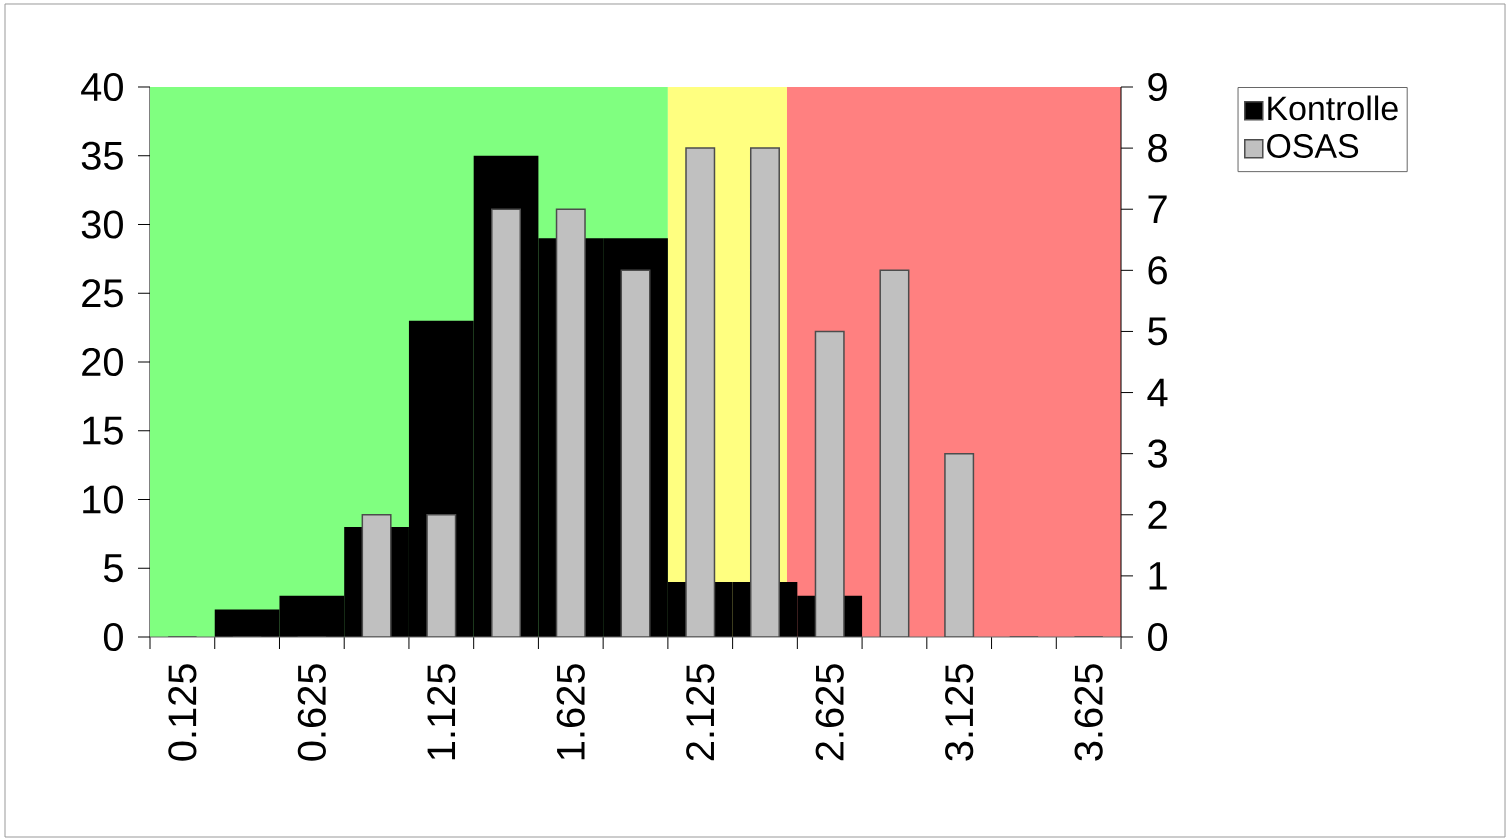 This screenshot has height=838, width=1506. Describe the element at coordinates (570, 712) in the screenshot. I see `x-tick-label: 1.625` at that location.